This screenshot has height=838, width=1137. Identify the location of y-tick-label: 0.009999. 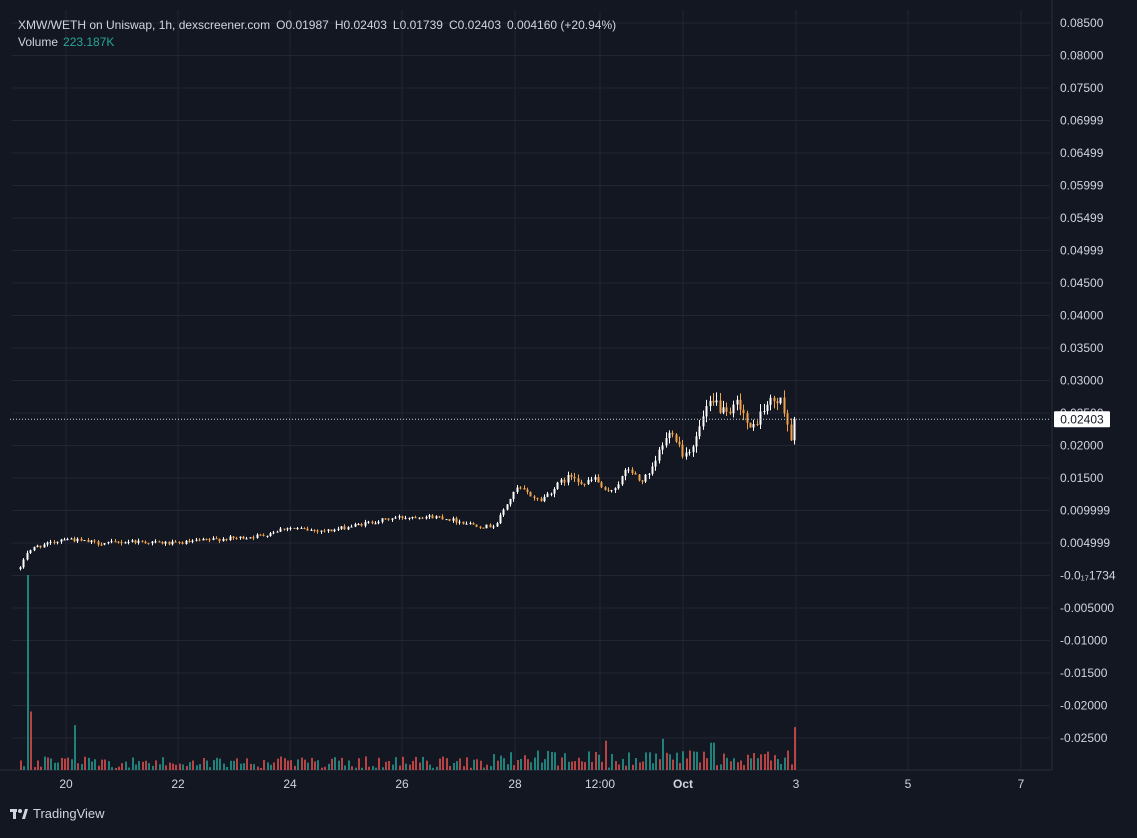
(1085, 511).